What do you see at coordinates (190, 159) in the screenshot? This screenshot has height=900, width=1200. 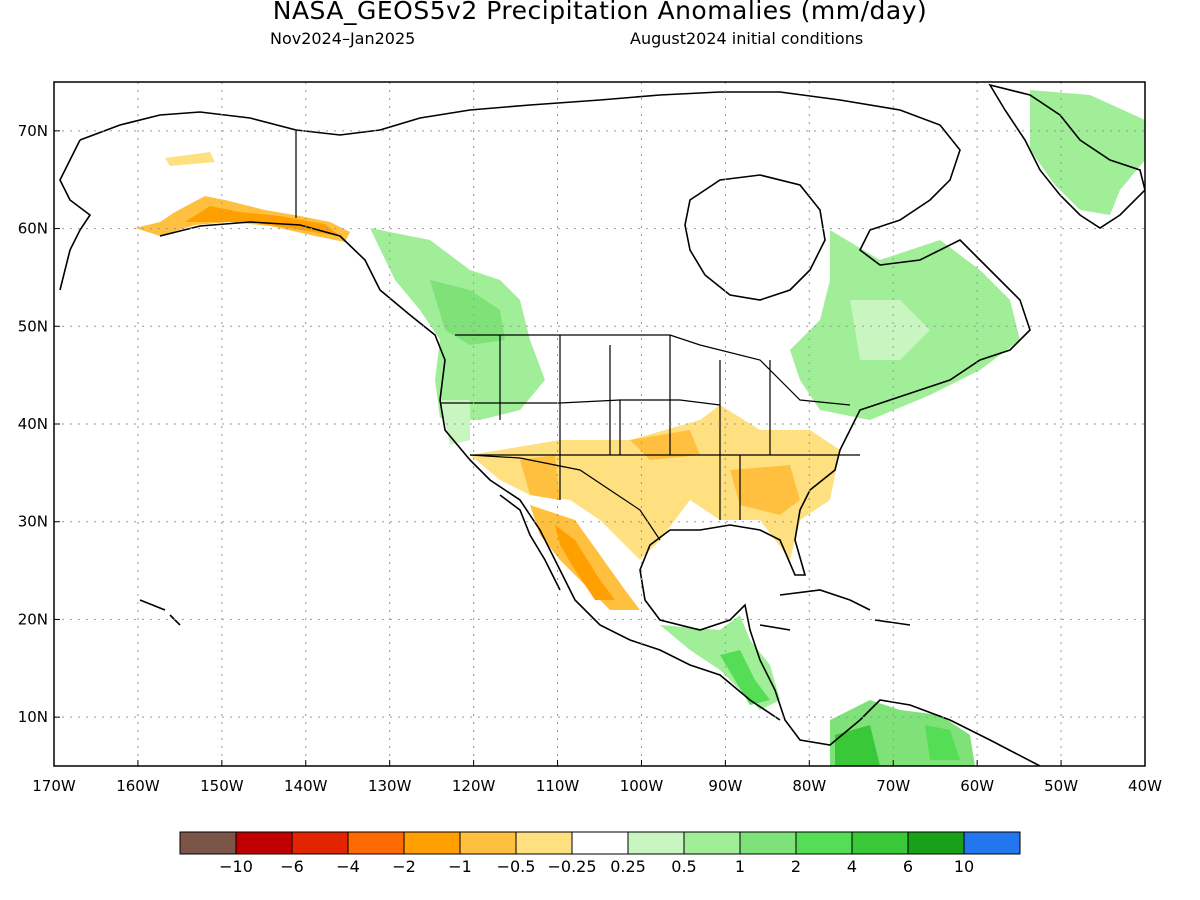 I see `alaska-dry-anomaly` at bounding box center [190, 159].